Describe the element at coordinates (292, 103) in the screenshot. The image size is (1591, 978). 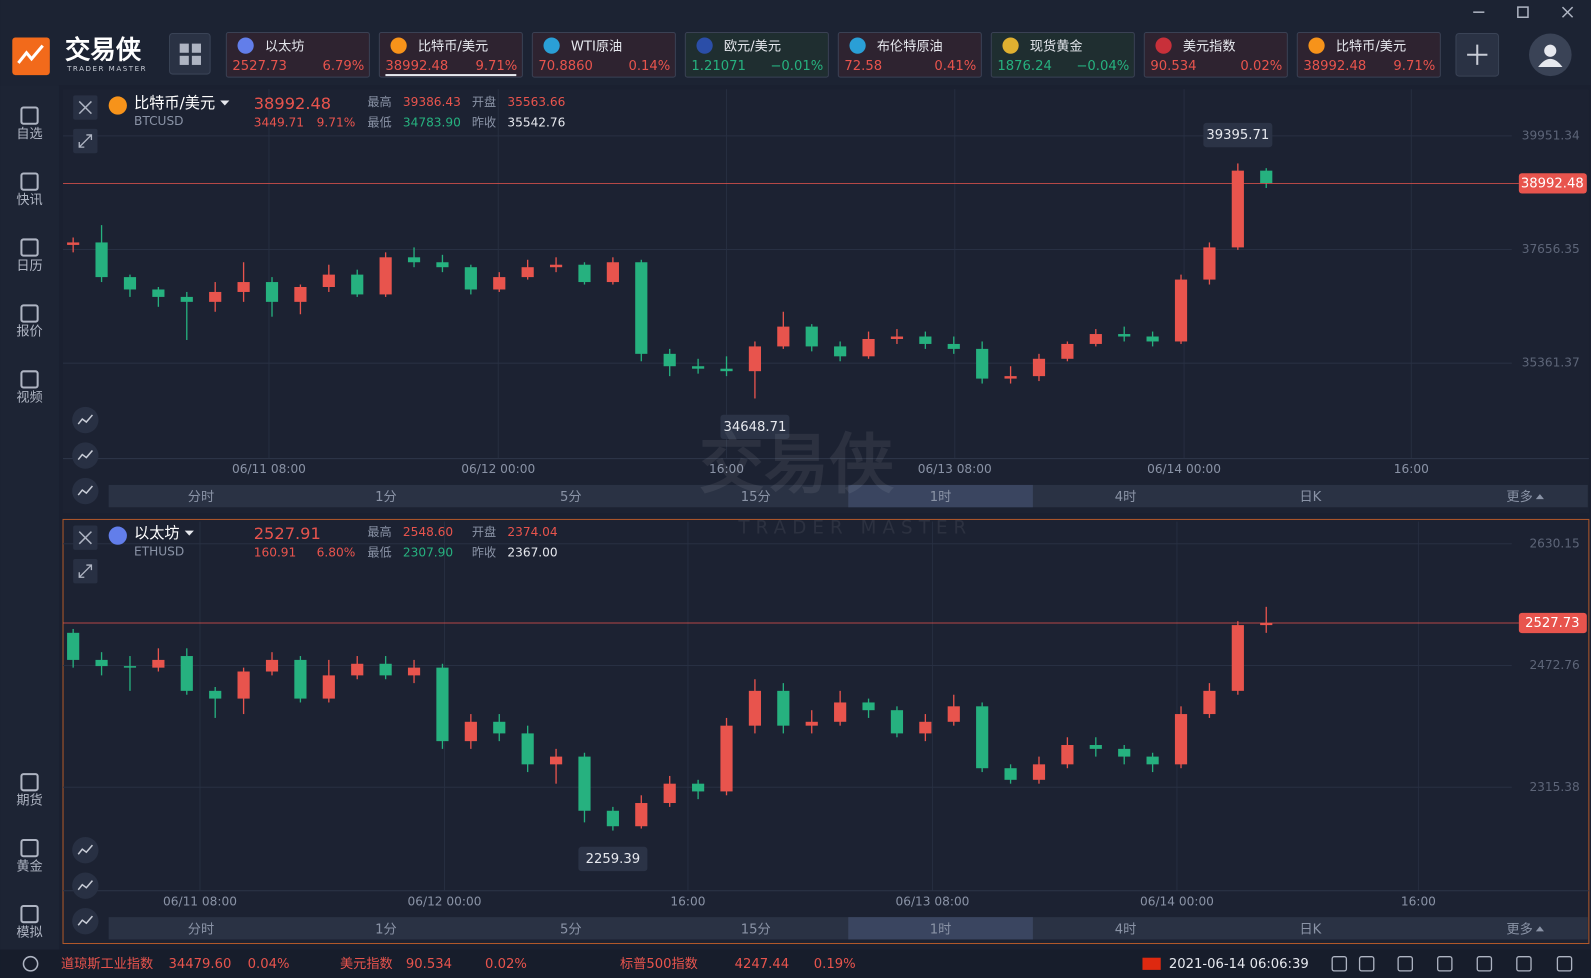
I see `header-price: 38992.48` at that location.